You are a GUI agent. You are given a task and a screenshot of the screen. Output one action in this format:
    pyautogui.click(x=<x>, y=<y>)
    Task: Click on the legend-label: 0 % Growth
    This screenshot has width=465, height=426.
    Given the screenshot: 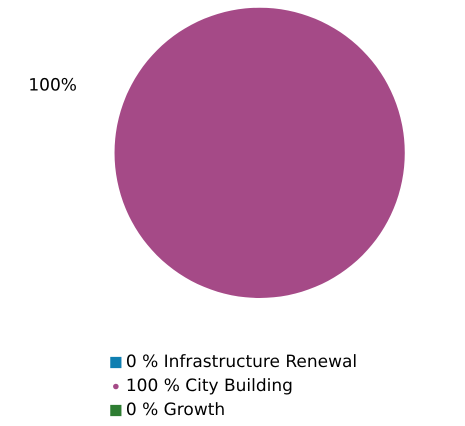 What is the action you would take?
    pyautogui.click(x=176, y=410)
    